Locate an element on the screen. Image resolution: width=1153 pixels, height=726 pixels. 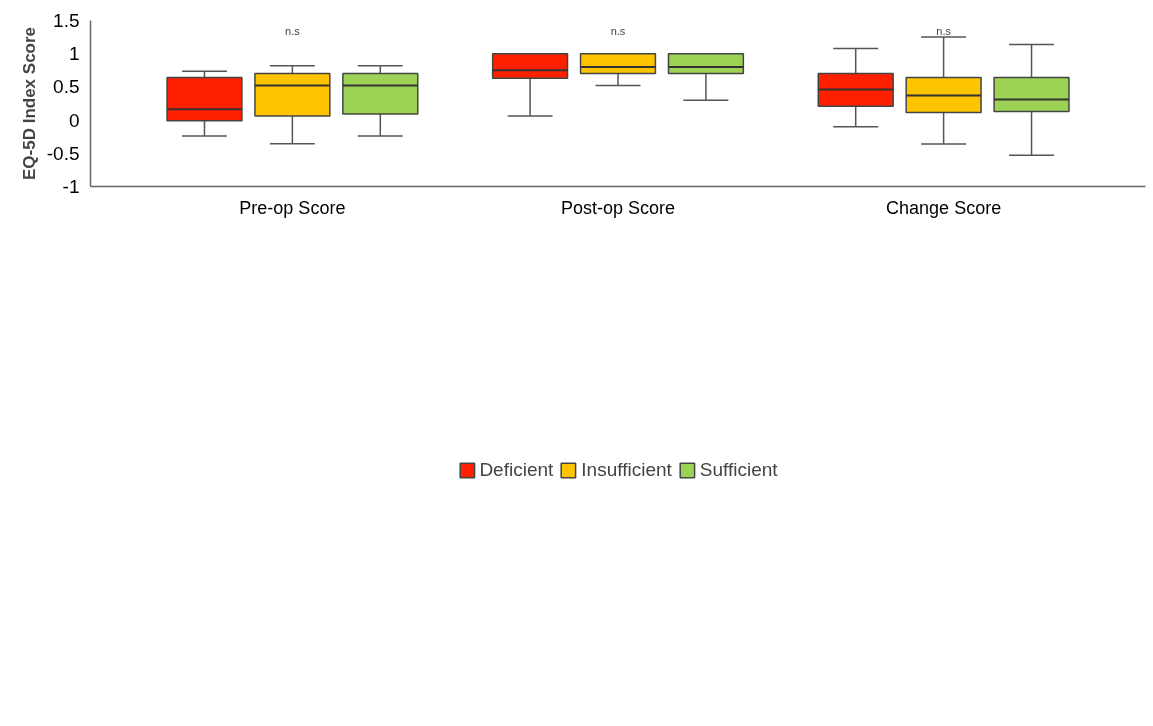
y-tick-label: 0.5 is located at coordinates (66, 87).